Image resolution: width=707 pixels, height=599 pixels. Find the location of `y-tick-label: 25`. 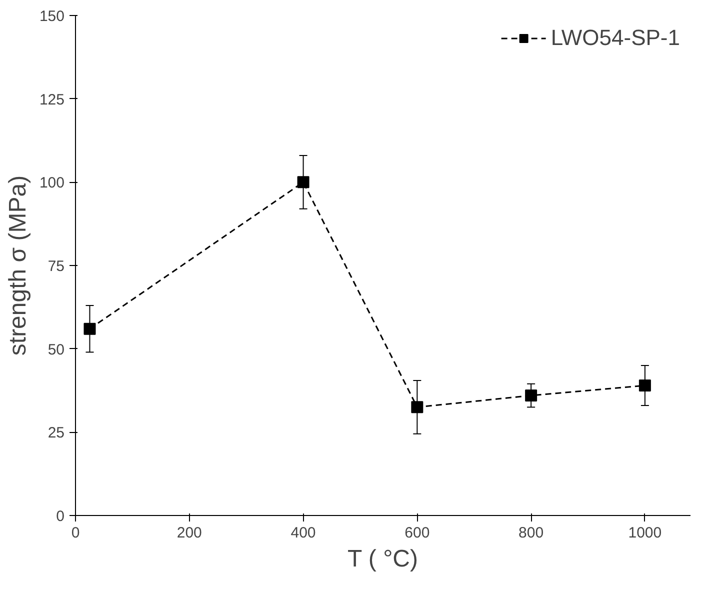

y-tick-label: 25 is located at coordinates (56, 433).